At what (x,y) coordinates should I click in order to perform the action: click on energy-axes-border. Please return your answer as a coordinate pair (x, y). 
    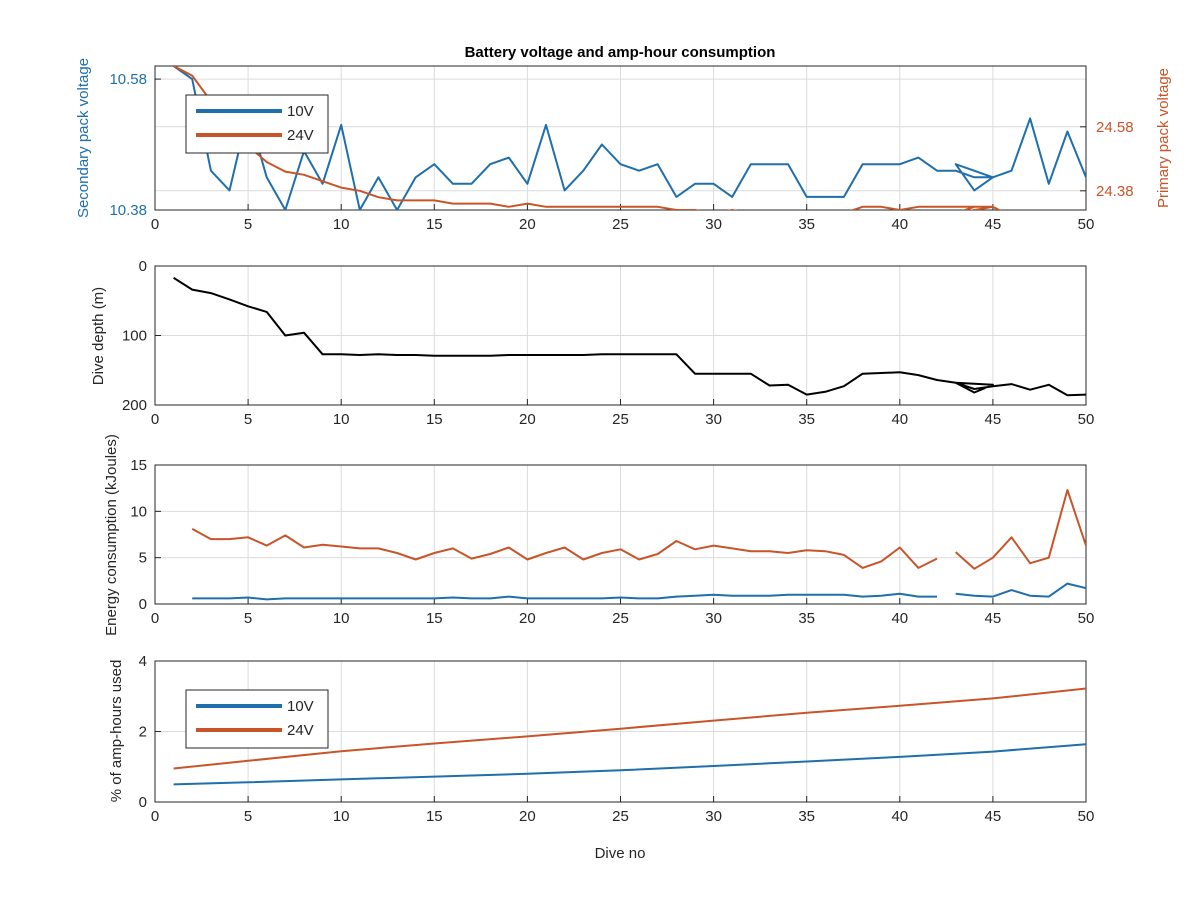
    Looking at the image, I should click on (620, 534).